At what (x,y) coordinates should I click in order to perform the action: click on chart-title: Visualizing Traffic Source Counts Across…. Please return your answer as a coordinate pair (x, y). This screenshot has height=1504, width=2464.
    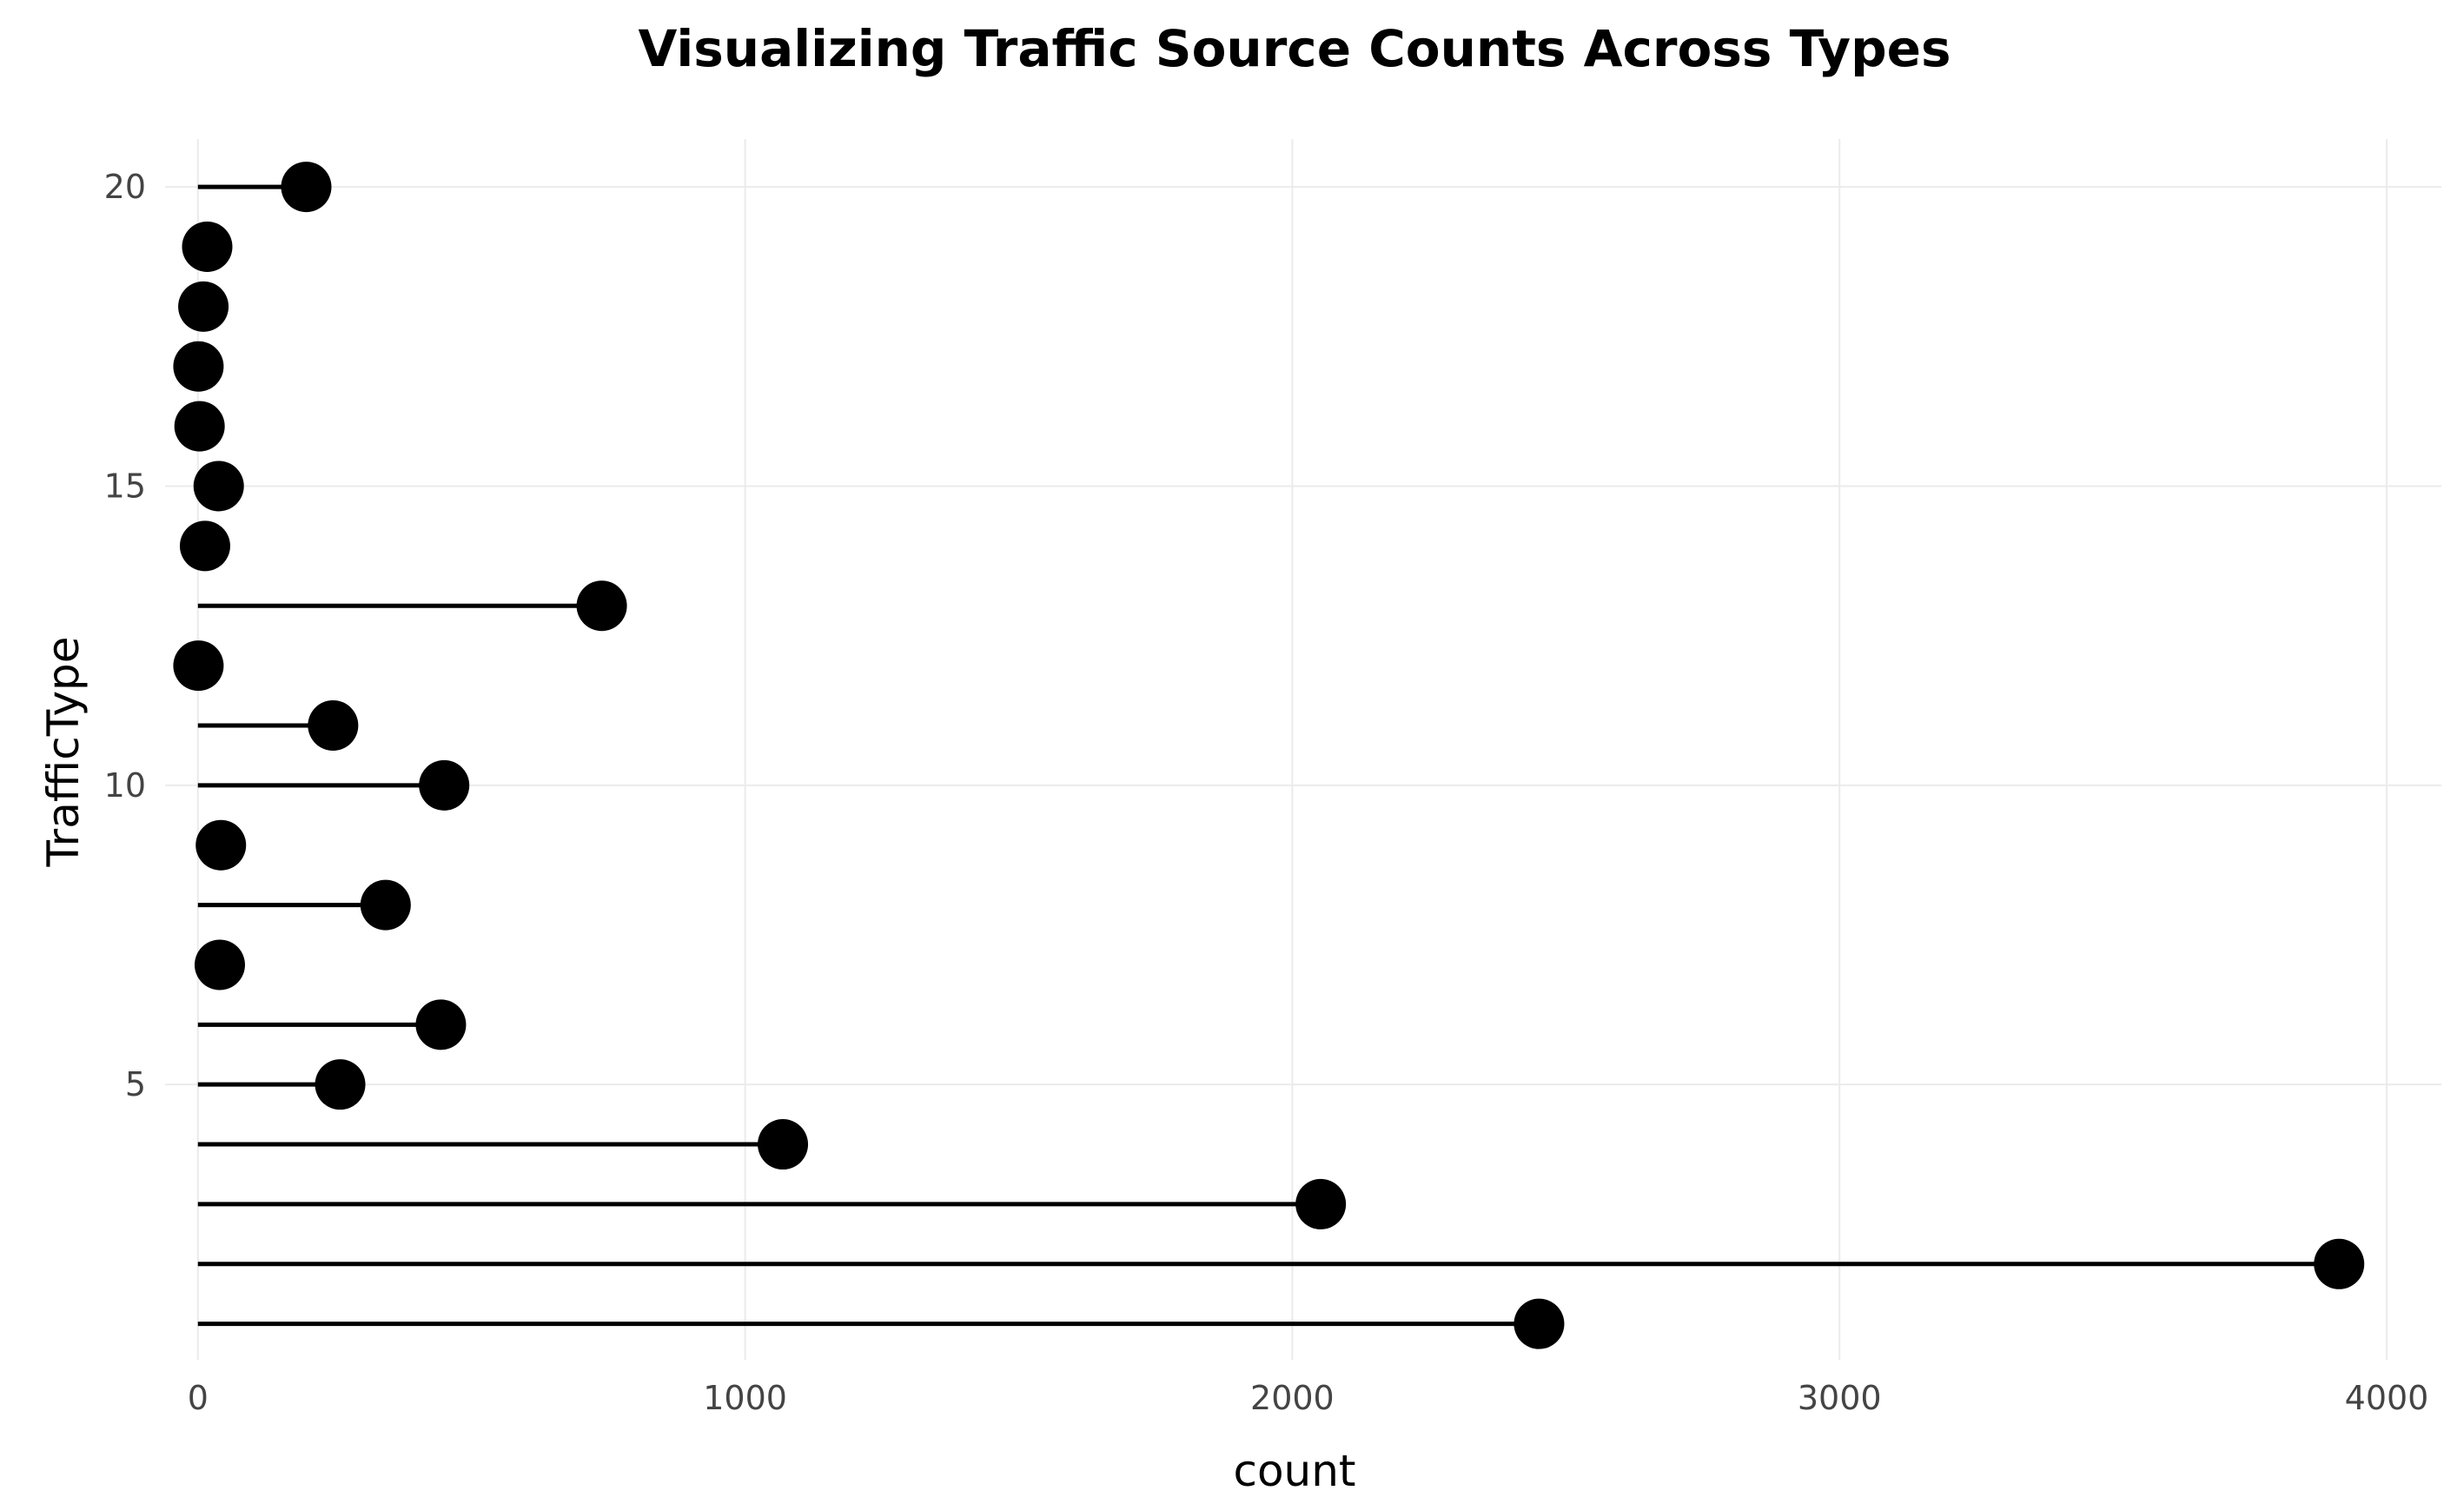
    Looking at the image, I should click on (1295, 48).